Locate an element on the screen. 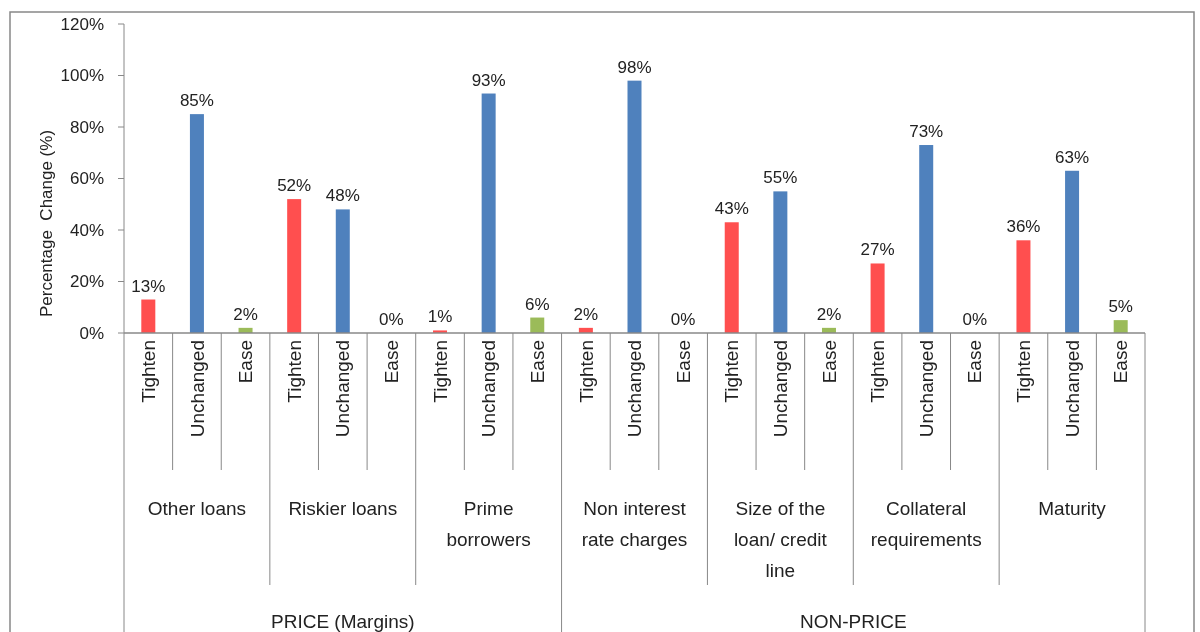 Image resolution: width=1200 pixels, height=632 pixels. text: Collateral requirements is located at coordinates (926, 524).